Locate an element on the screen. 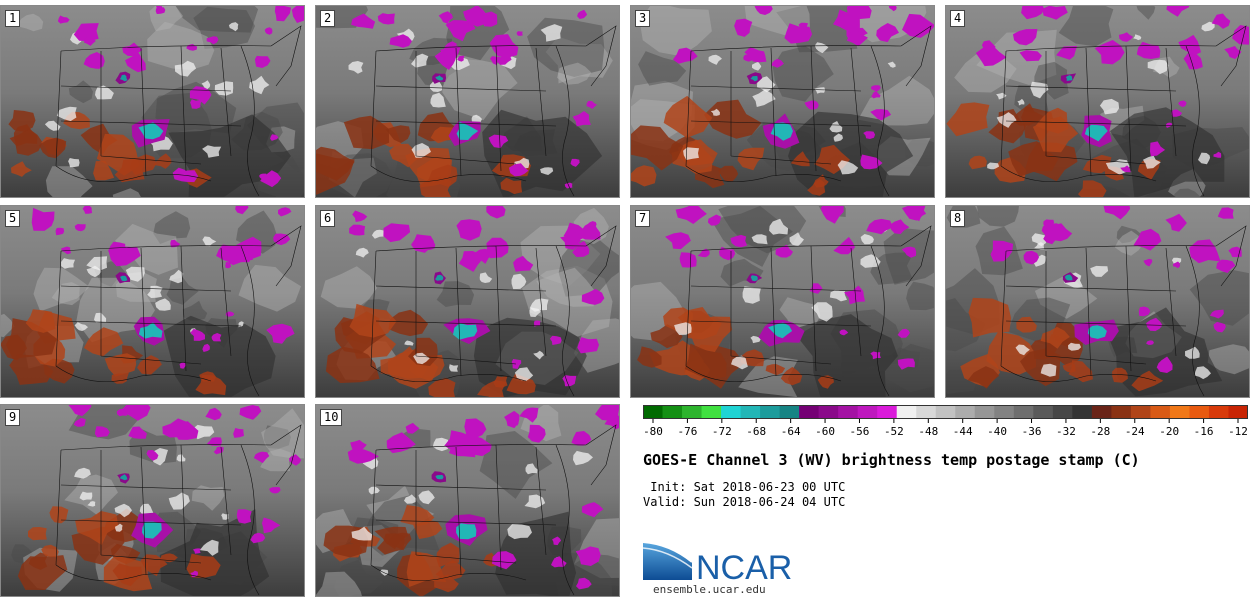  colorbar-tick-label: -20 is located at coordinates (1169, 431).